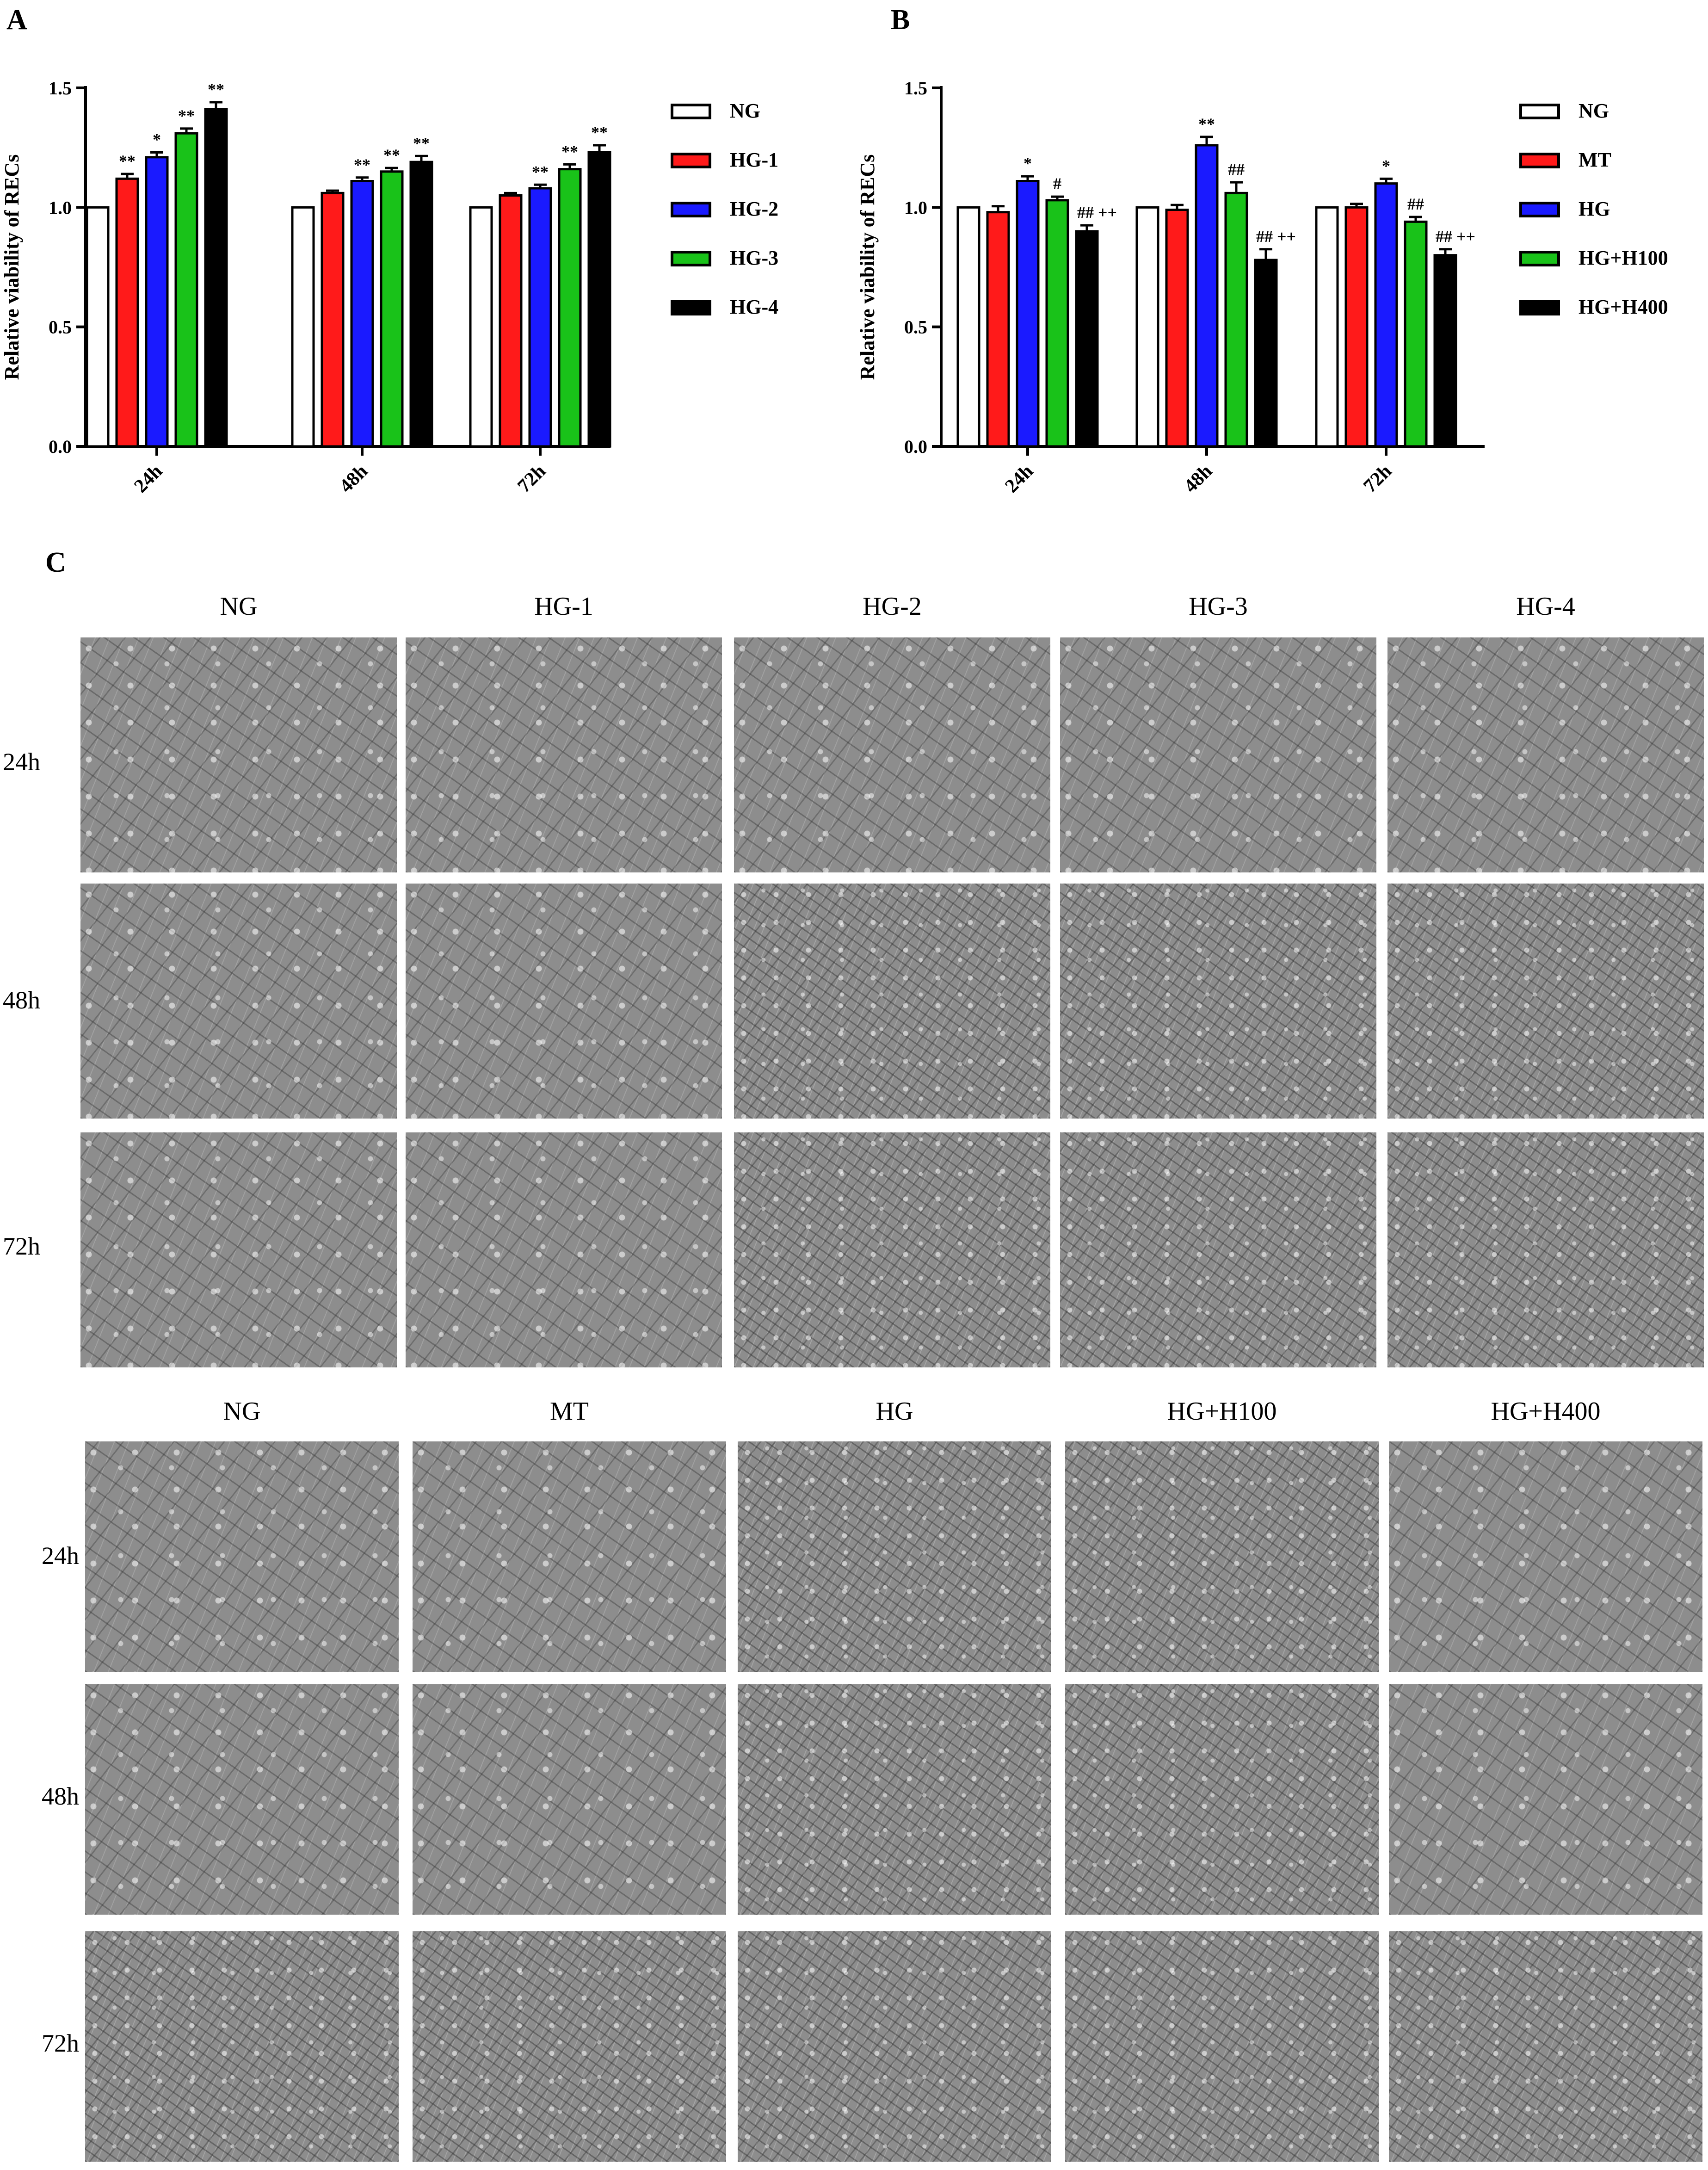 This screenshot has height=2170, width=1708. I want to click on grid1-column-title: NG, so click(239, 607).